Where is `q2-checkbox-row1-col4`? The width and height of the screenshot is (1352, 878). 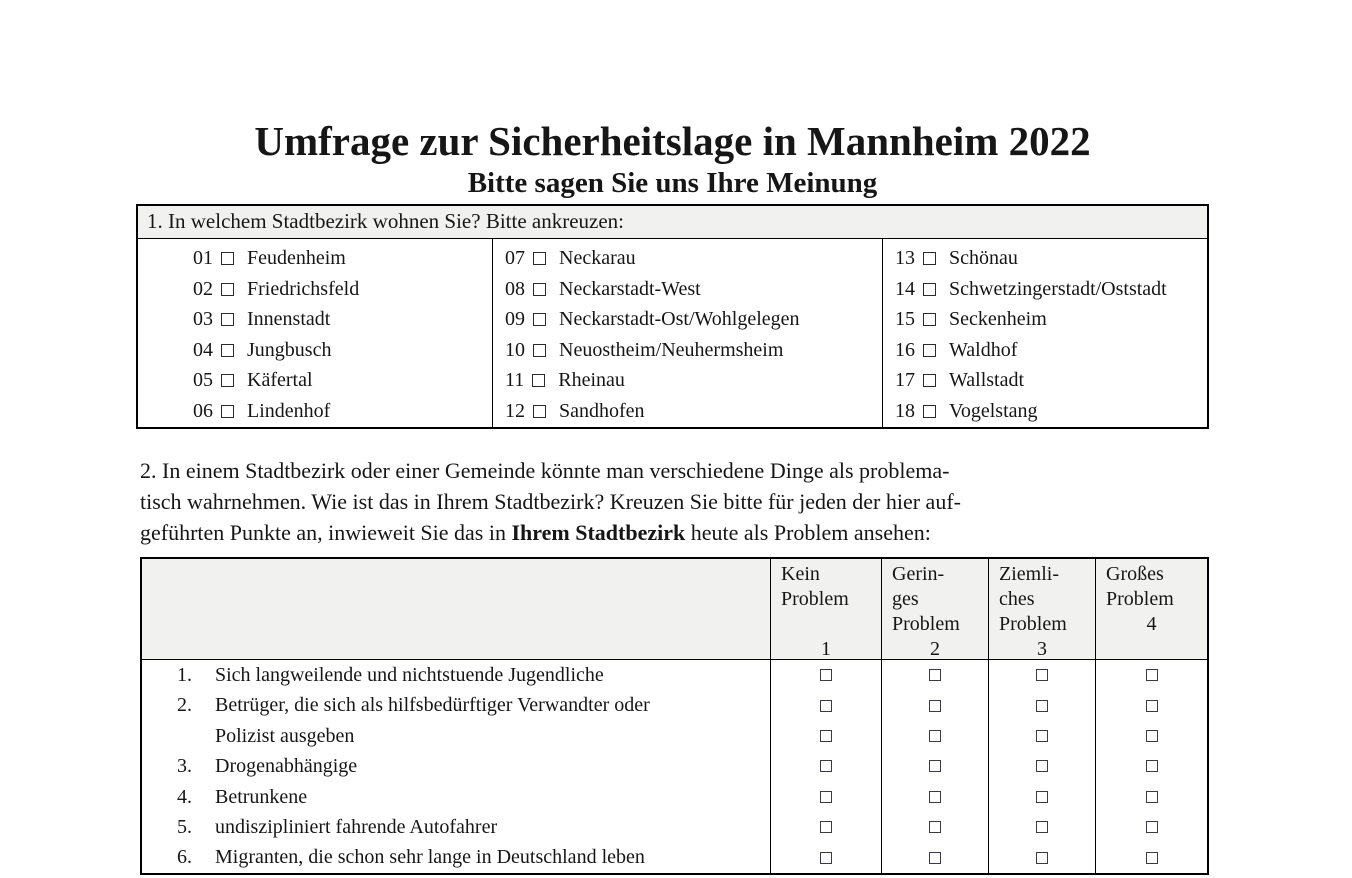
q2-checkbox-row1-col4 is located at coordinates (1151, 675).